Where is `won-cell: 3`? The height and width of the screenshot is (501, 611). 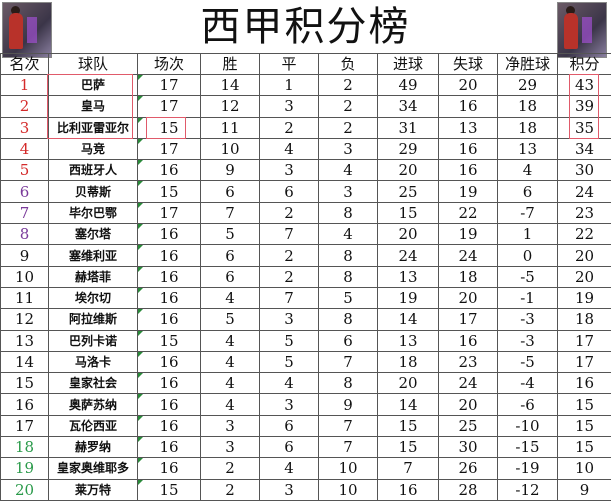
won-cell: 3 is located at coordinates (230, 425).